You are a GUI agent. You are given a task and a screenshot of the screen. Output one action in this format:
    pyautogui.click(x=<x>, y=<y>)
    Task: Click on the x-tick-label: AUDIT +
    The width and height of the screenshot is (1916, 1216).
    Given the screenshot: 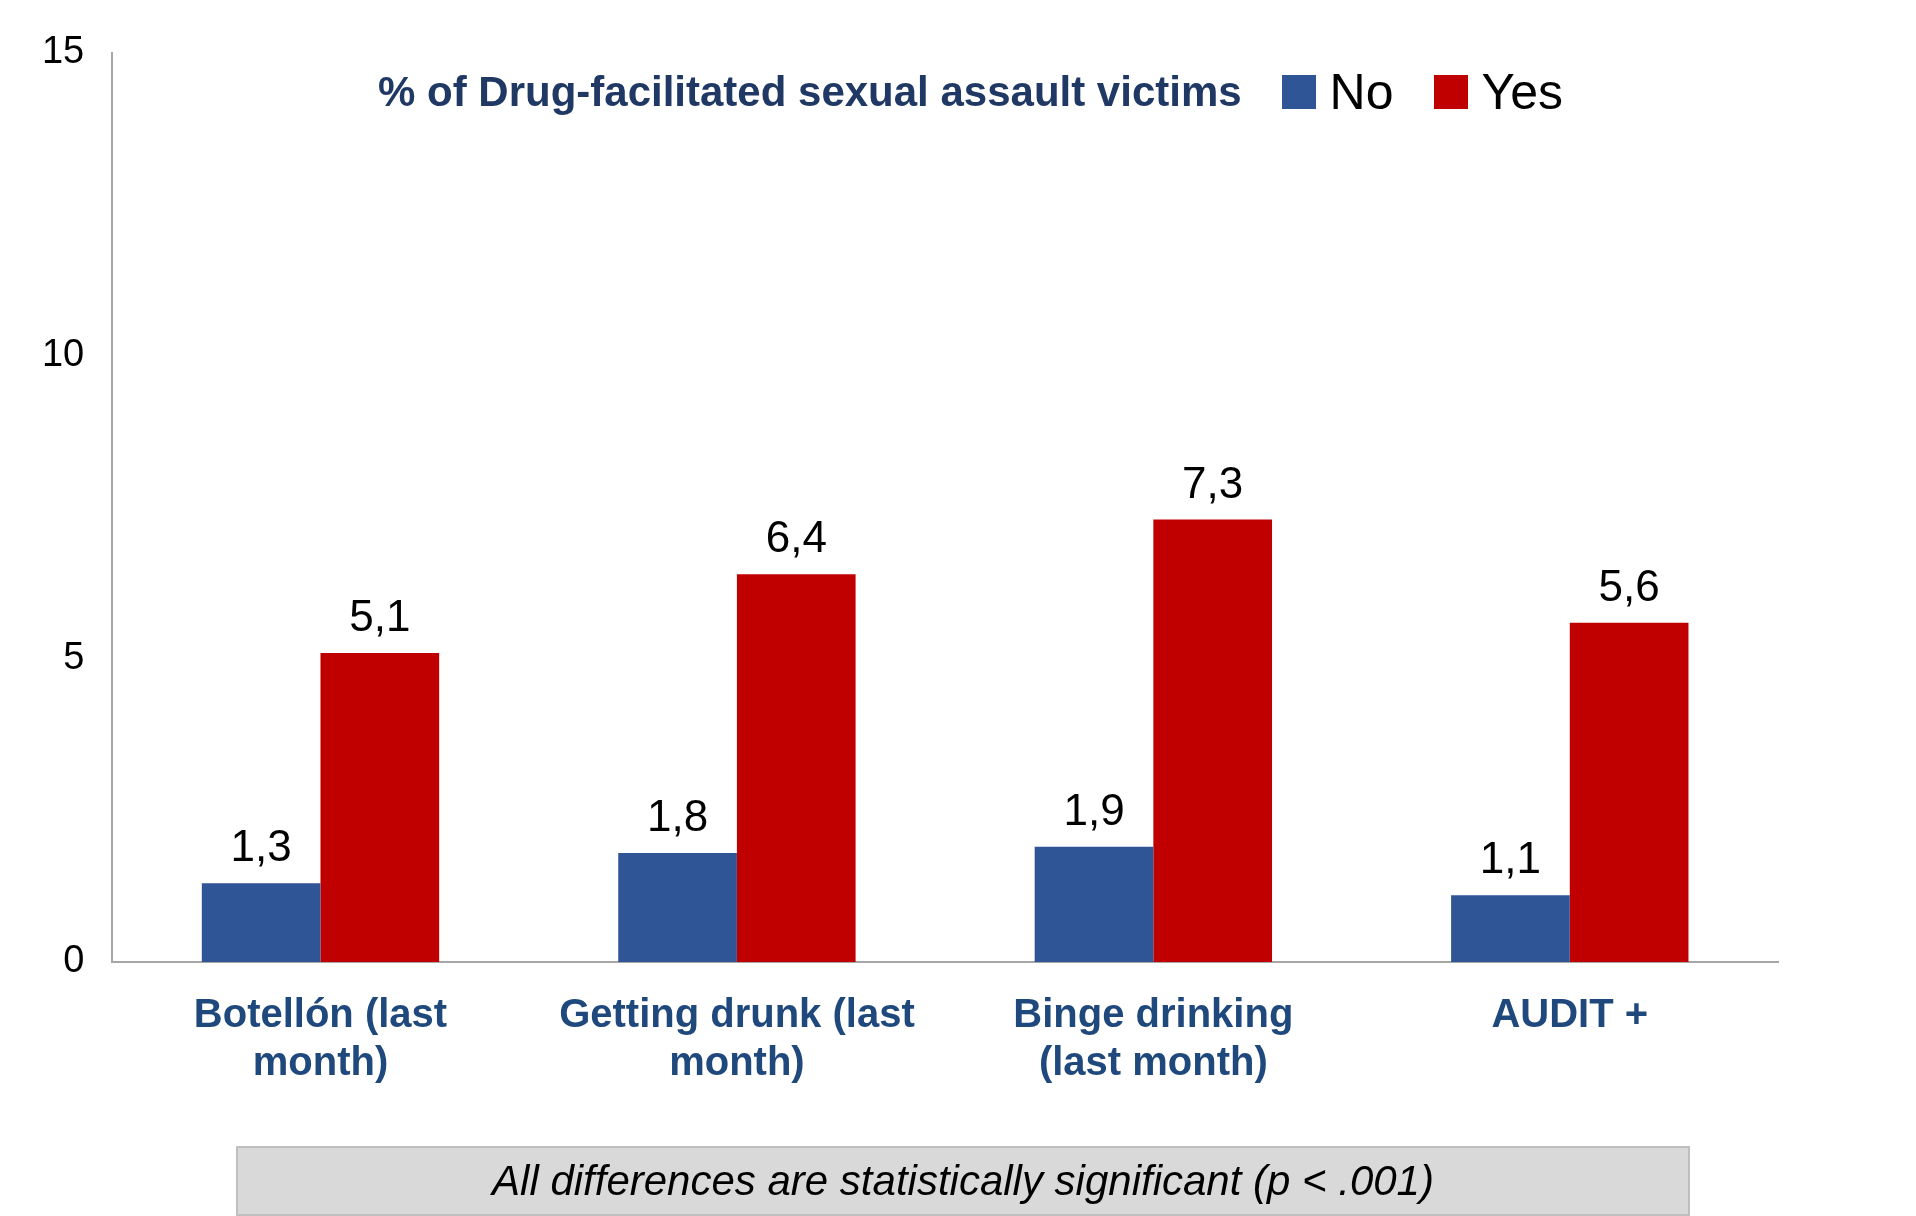 What is the action you would take?
    pyautogui.click(x=1570, y=1013)
    